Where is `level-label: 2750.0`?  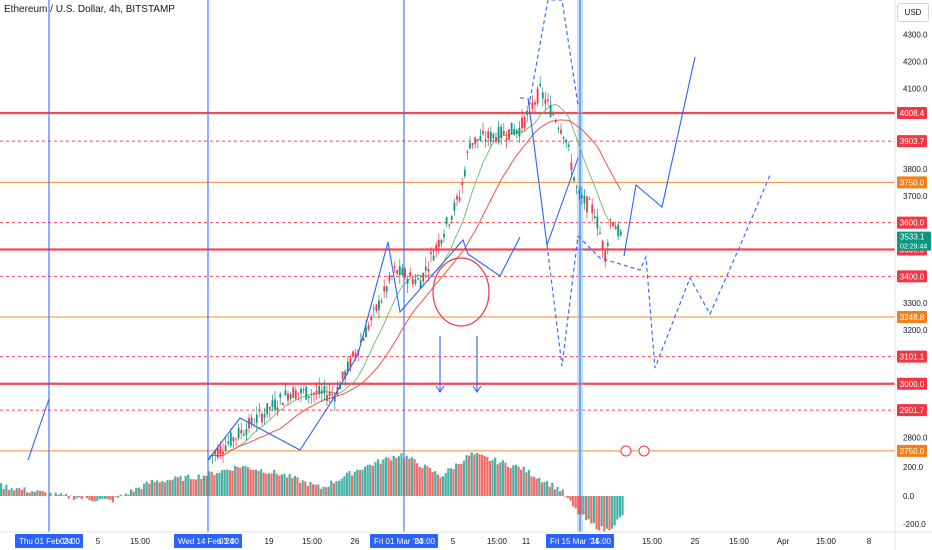
level-label: 2750.0 is located at coordinates (912, 451).